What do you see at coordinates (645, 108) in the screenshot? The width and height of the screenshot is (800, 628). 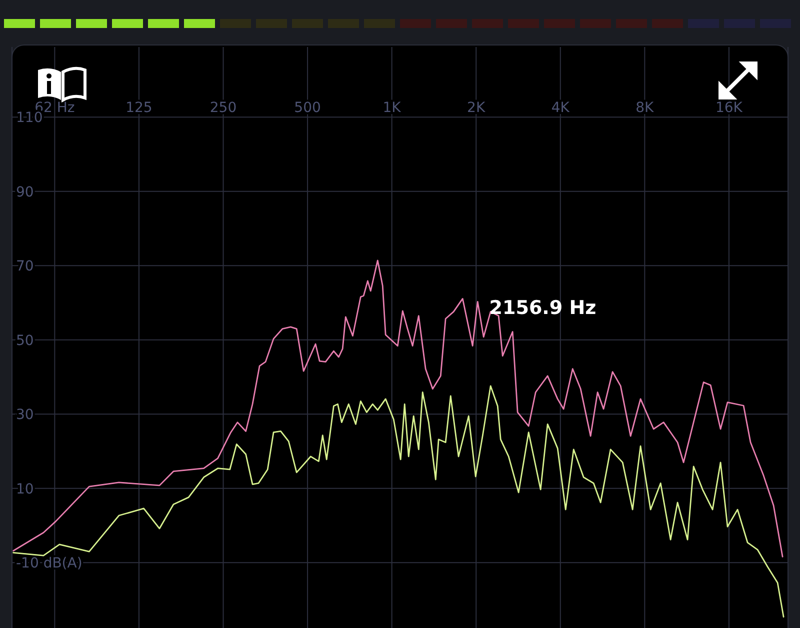 I see `x-tick-label: 8K` at bounding box center [645, 108].